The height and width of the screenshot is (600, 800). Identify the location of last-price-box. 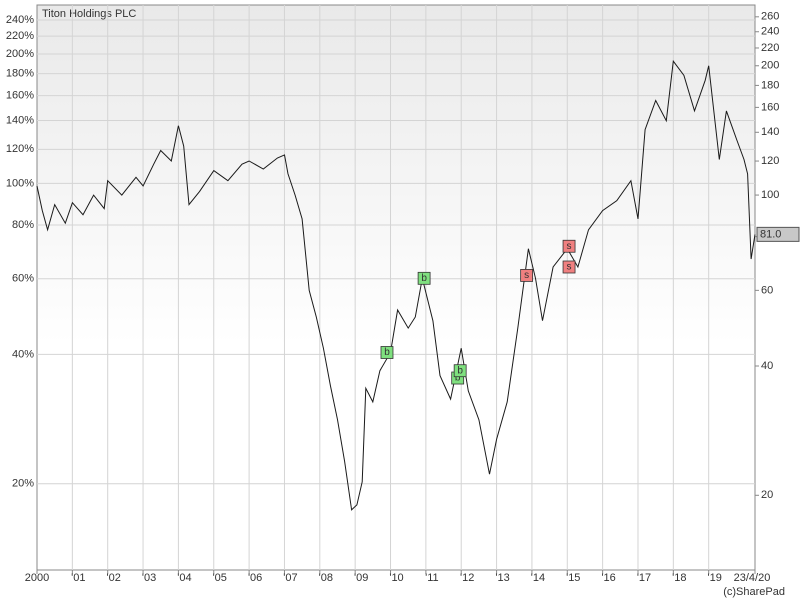
(778, 234).